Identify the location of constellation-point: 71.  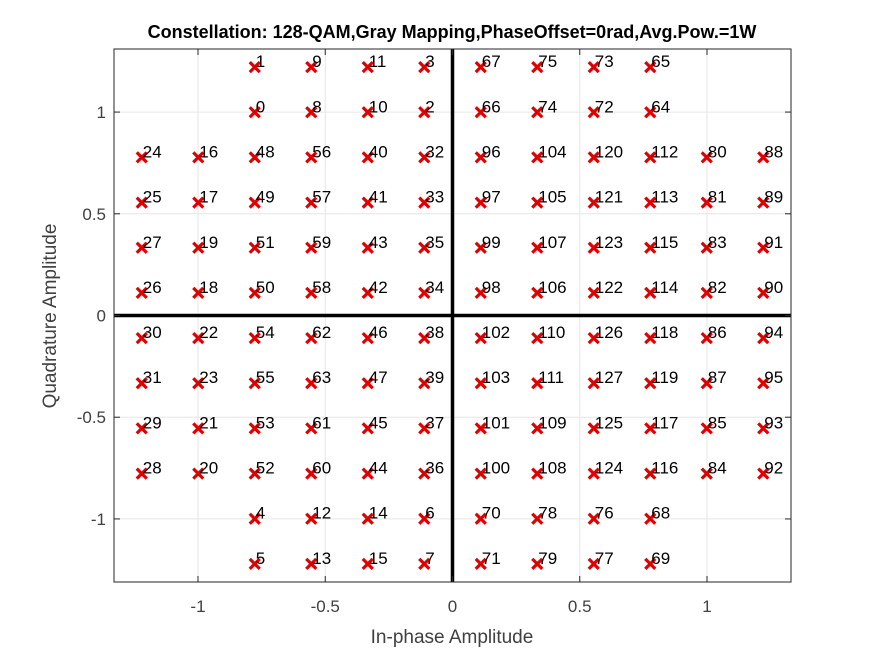
(487, 560).